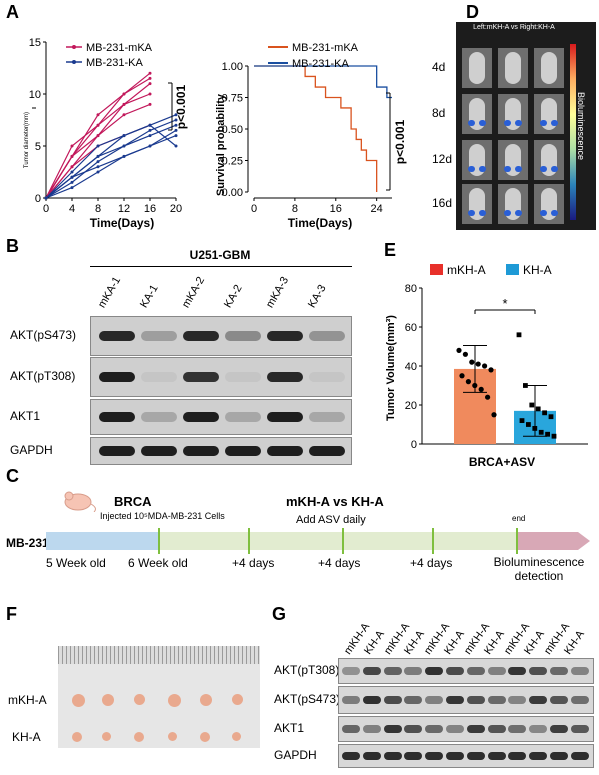 The height and width of the screenshot is (775, 599). Describe the element at coordinates (411, 328) in the screenshot. I see `bar-ytick: 60` at that location.